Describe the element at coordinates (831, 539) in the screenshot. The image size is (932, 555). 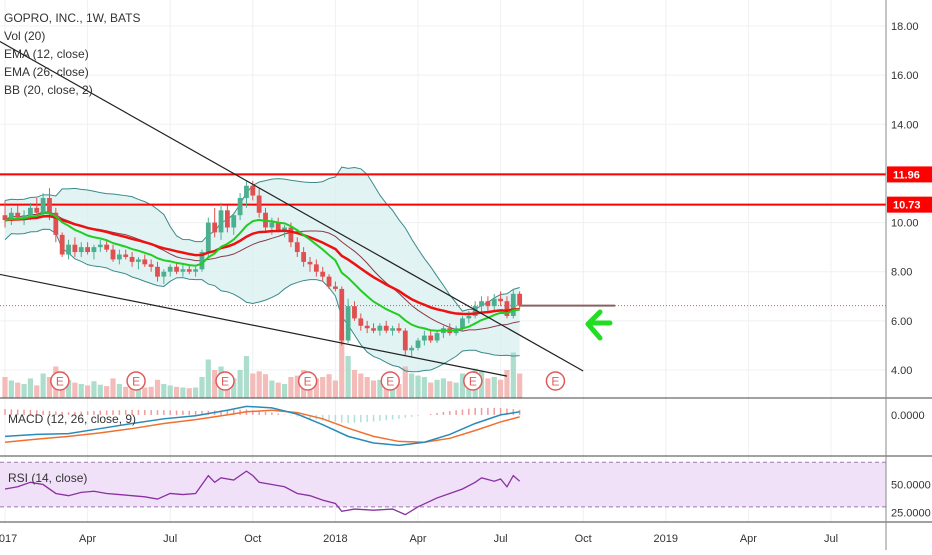
I see `x-tick-label-10: Jul` at that location.